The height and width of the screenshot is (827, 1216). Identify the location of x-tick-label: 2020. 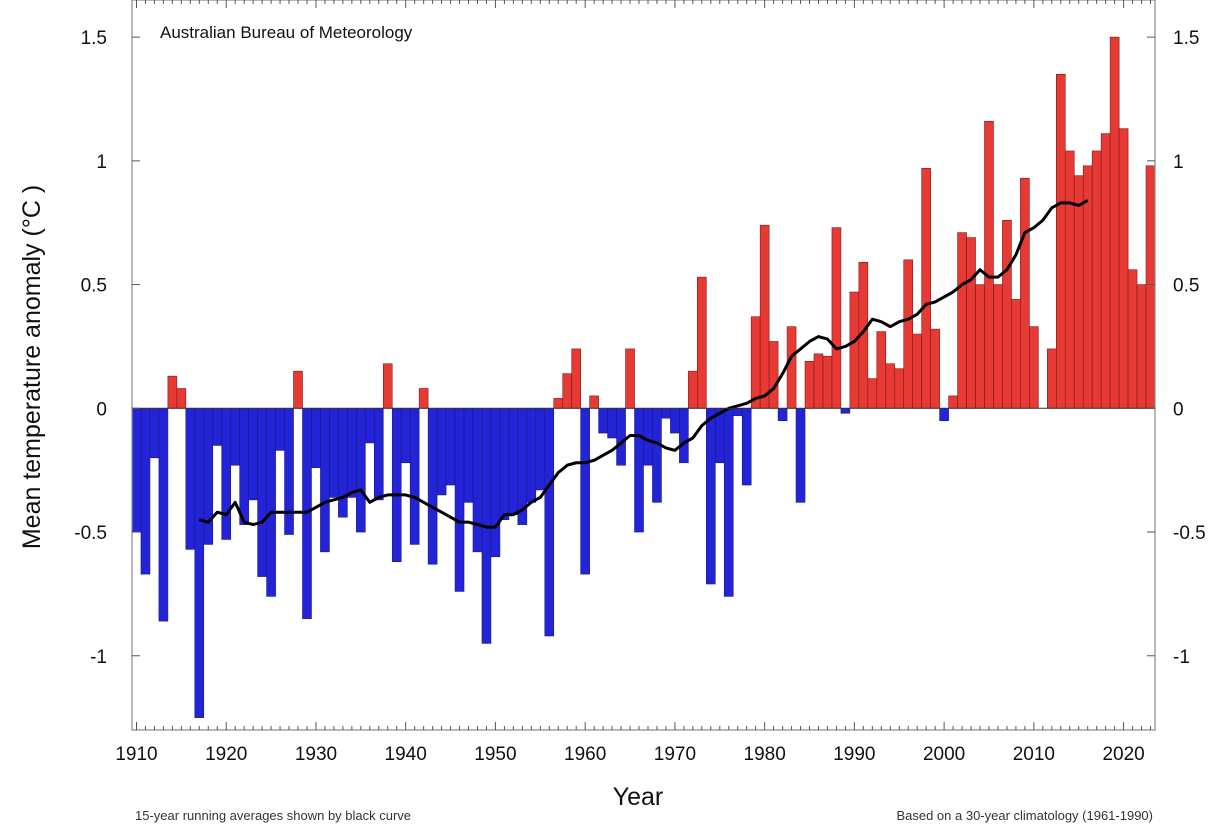
(1123, 754).